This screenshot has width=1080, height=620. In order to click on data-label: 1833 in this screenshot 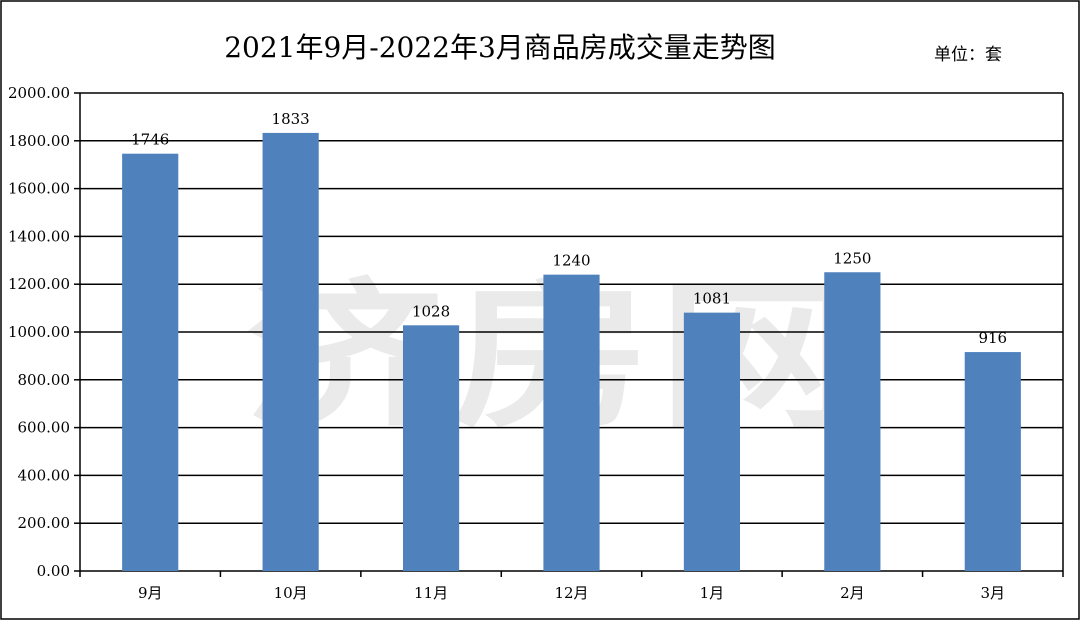, I will do `click(291, 119)`.